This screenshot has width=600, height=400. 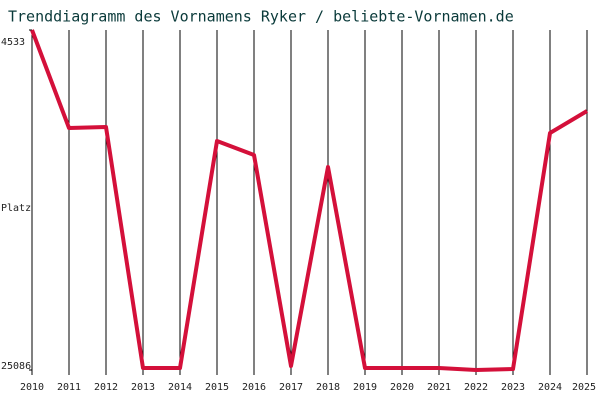 What do you see at coordinates (13, 42) in the screenshot?
I see `y-tick-label: 4533` at bounding box center [13, 42].